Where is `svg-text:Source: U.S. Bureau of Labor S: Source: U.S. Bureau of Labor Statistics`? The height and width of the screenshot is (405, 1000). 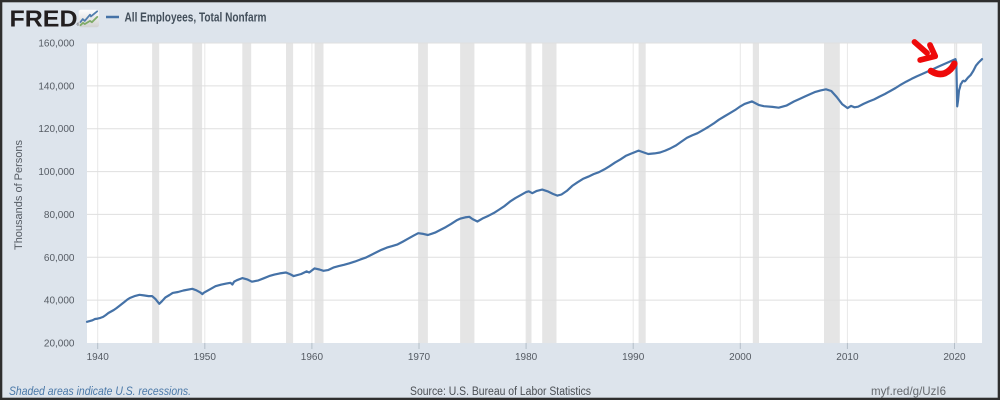 svg-text:Source: U.S. Bureau of Labor S: Source: U.S. Bureau of Labor Statistics is located at coordinates (500, 392).